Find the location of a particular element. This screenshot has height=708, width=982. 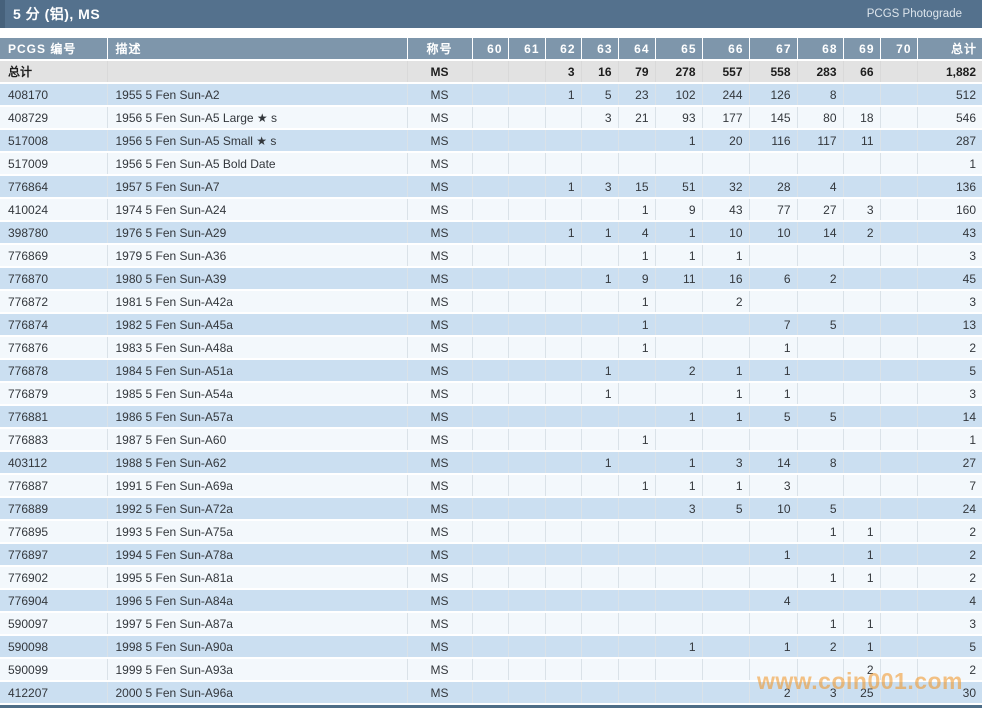

pcgs-number-link: 776897 is located at coordinates (54, 555).